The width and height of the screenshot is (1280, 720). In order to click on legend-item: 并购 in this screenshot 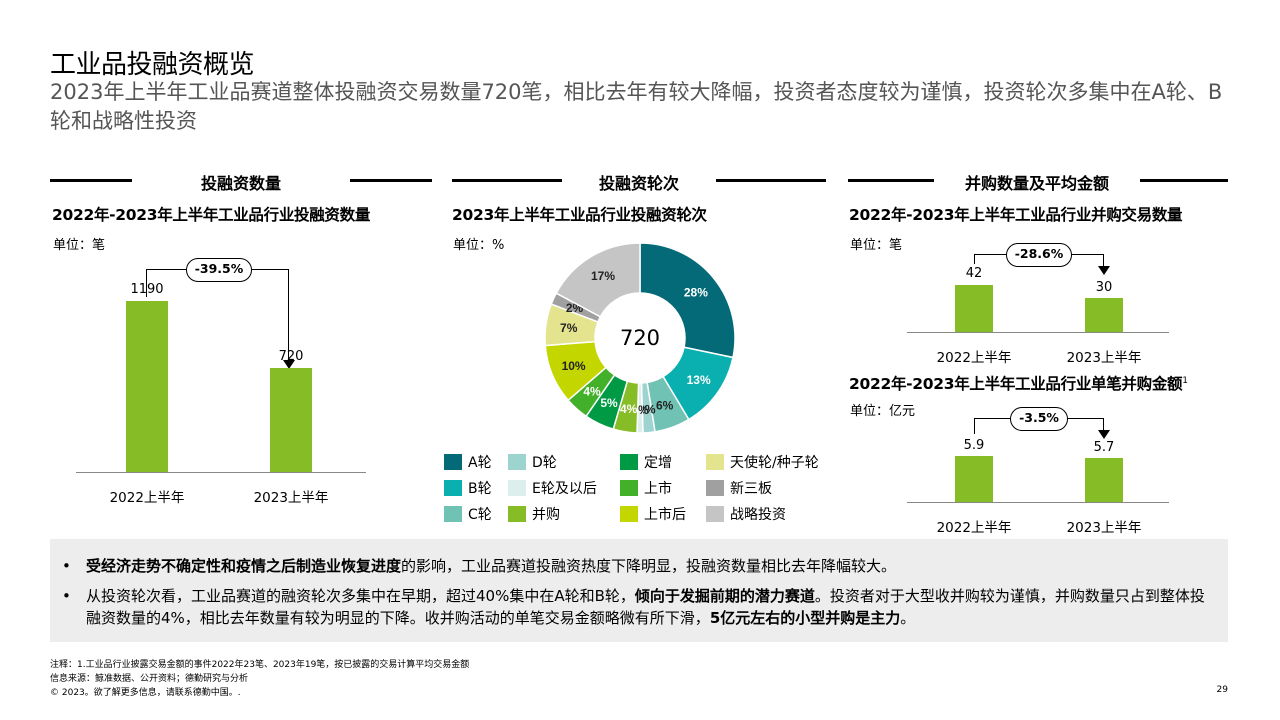, I will do `click(534, 514)`.